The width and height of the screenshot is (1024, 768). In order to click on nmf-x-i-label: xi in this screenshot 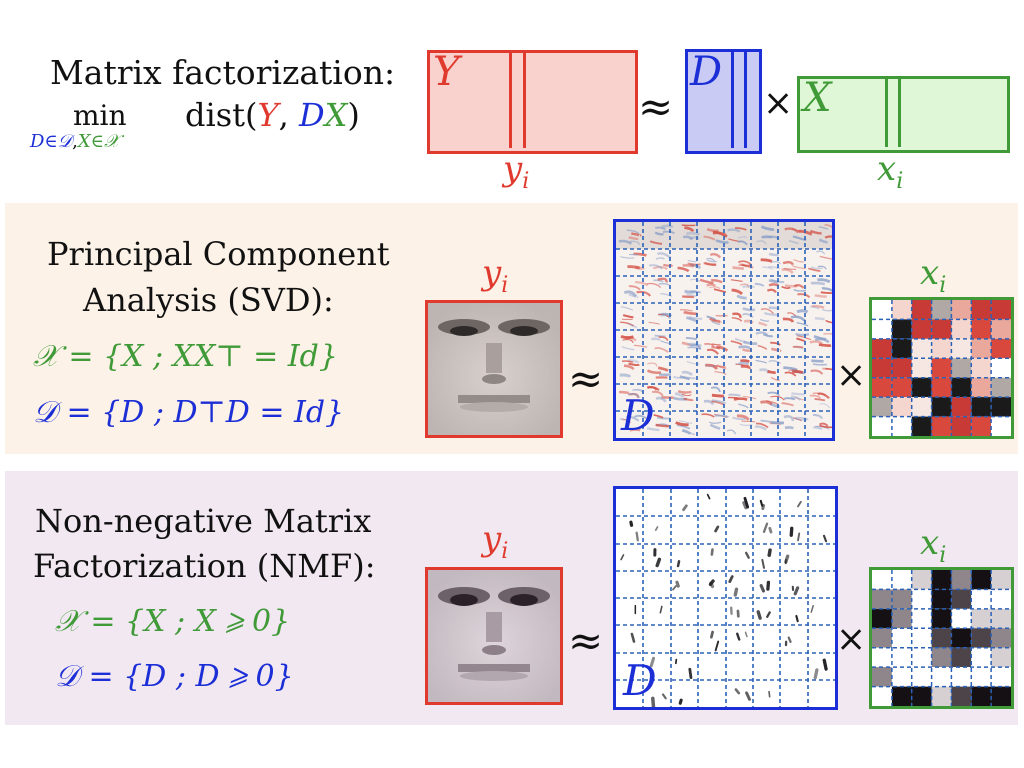, I will do `click(933, 545)`.